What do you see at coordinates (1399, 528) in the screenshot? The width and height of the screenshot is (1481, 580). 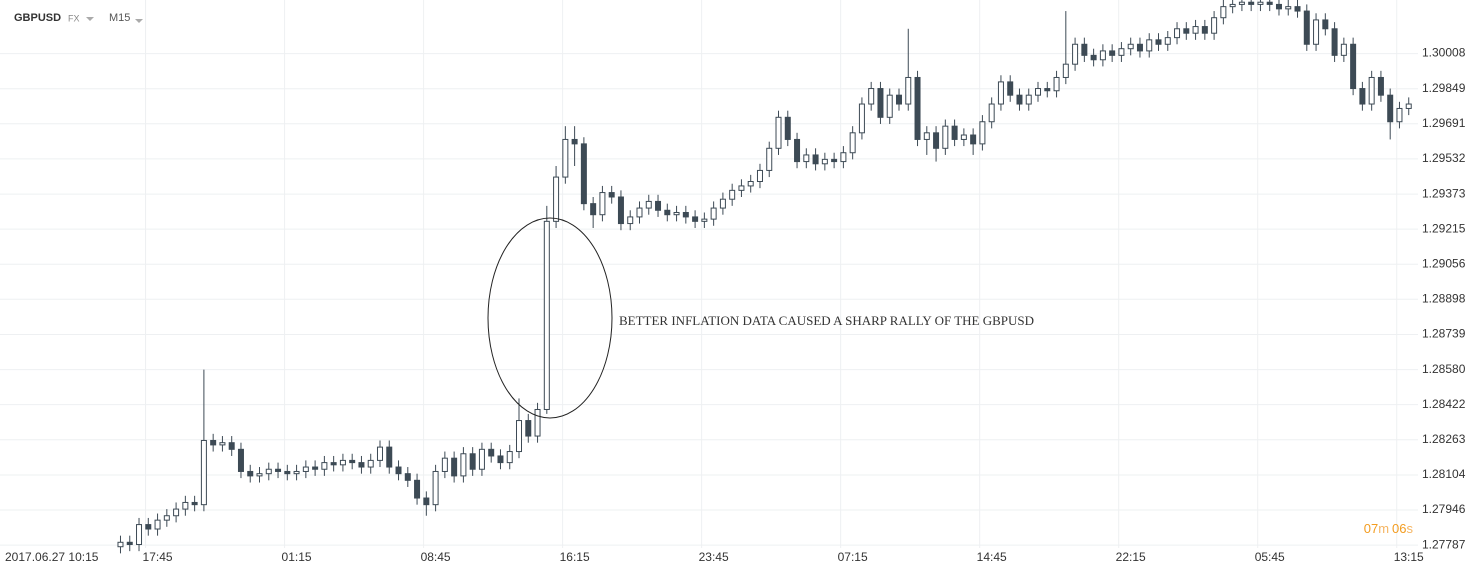 I see `countdown-seconds: 06` at bounding box center [1399, 528].